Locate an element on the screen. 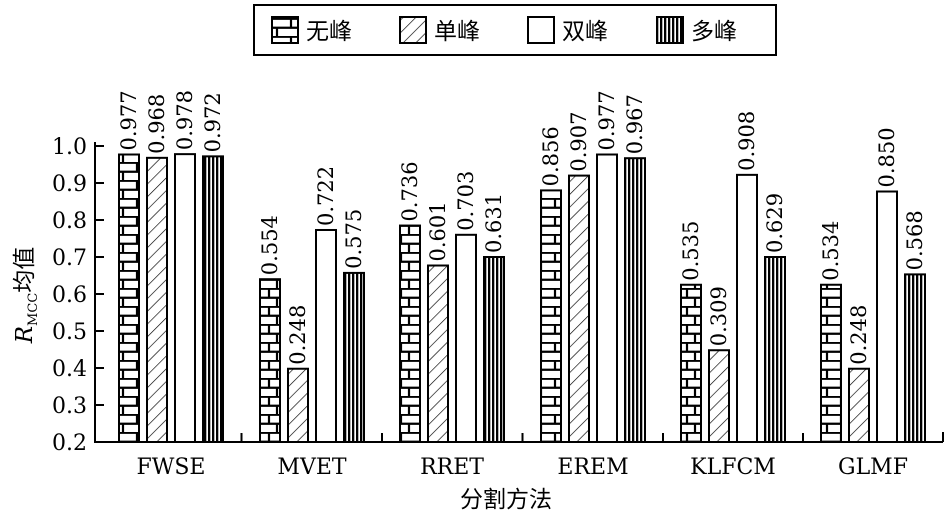 The image size is (946, 517). data-label: 0.534 is located at coordinates (831, 251).